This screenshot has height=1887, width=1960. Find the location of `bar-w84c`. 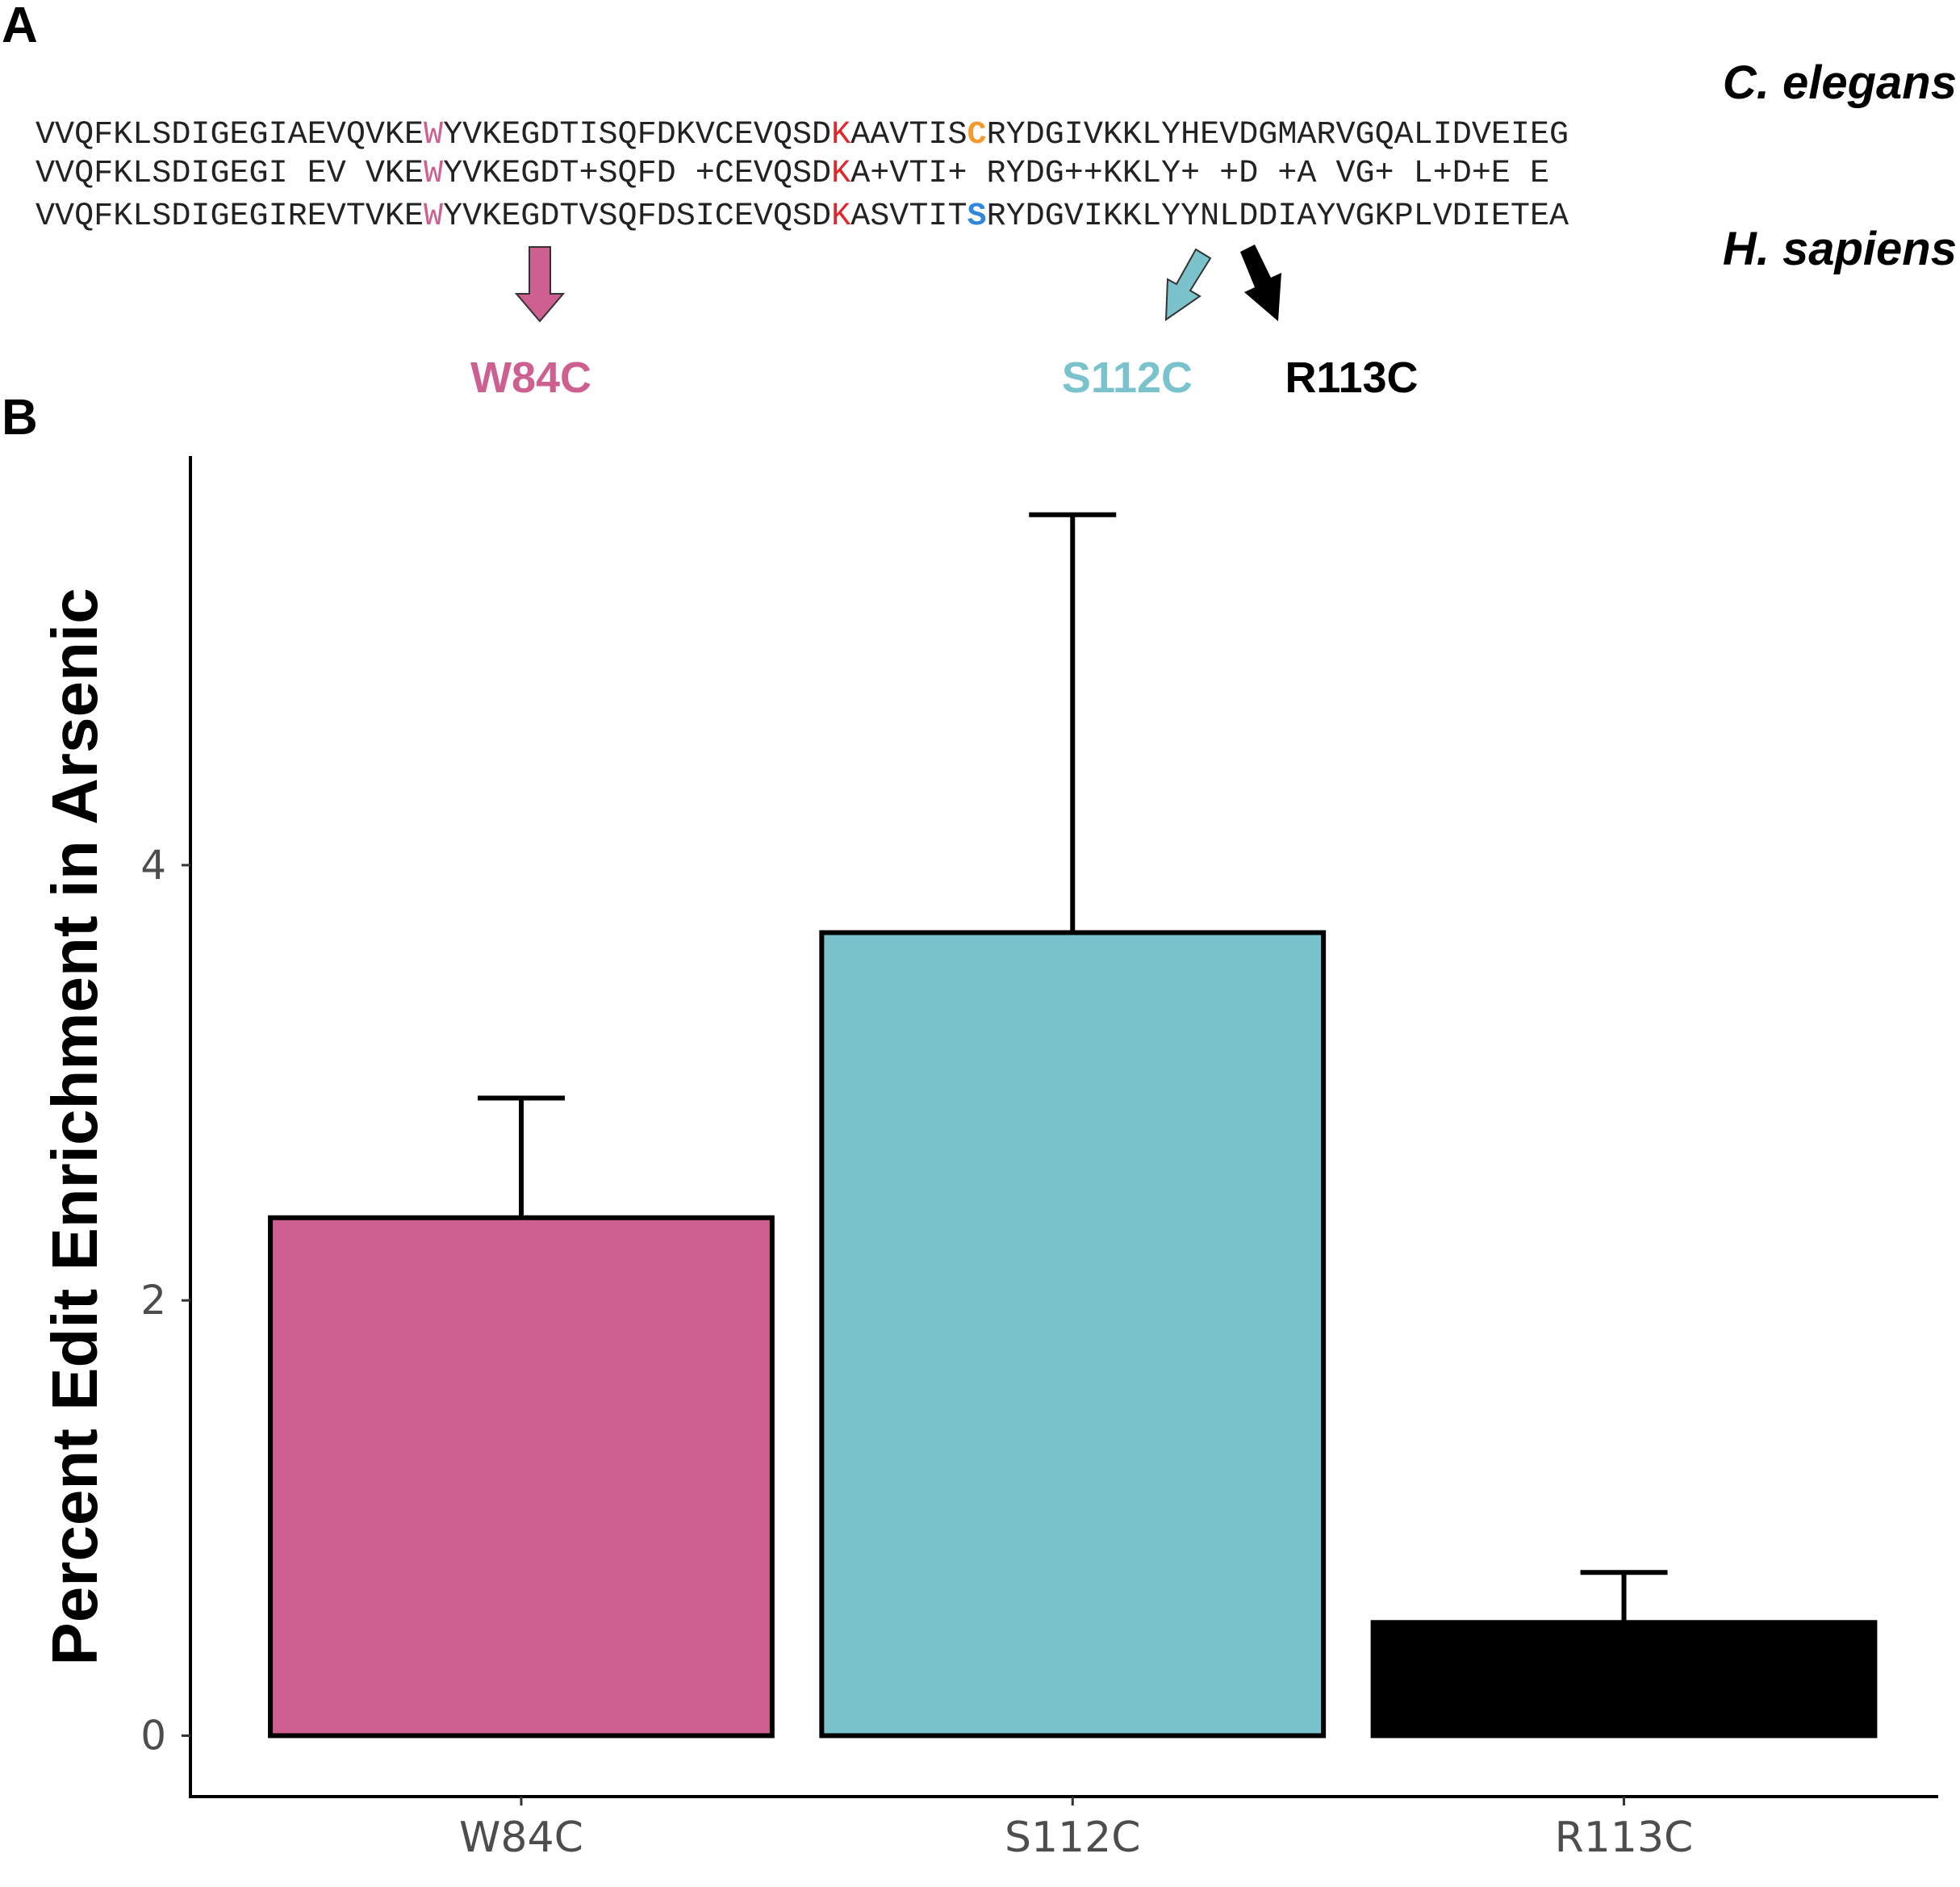

bar-w84c is located at coordinates (521, 1476).